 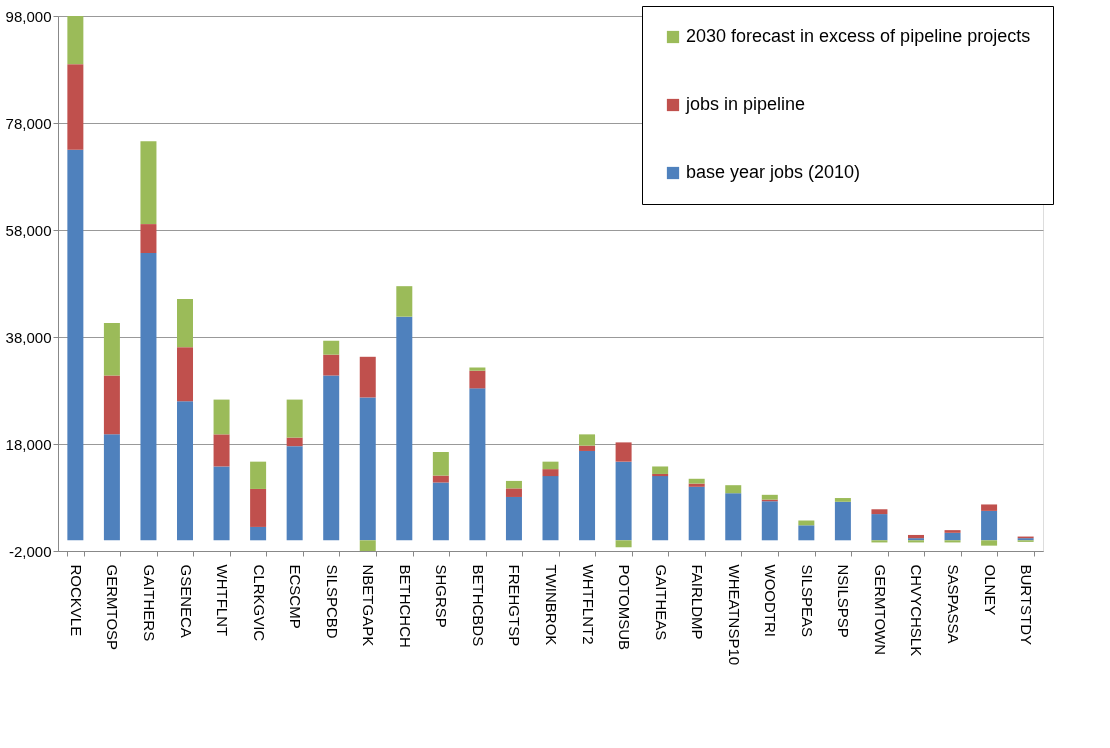 What do you see at coordinates (30, 551) in the screenshot?
I see `y-tick-label: -2,000` at bounding box center [30, 551].